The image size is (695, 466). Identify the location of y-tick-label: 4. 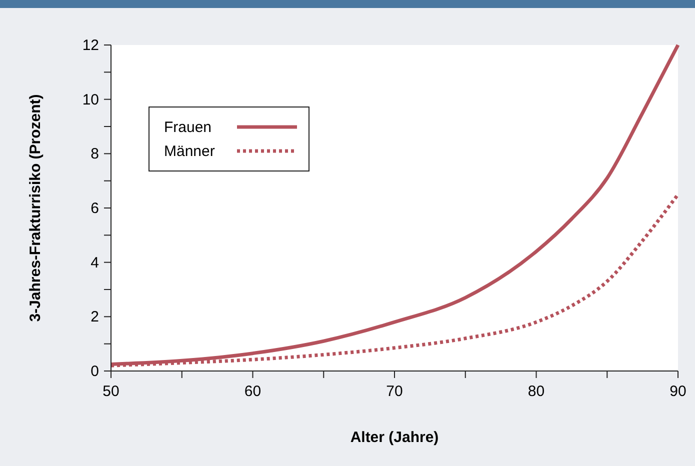
(94, 263).